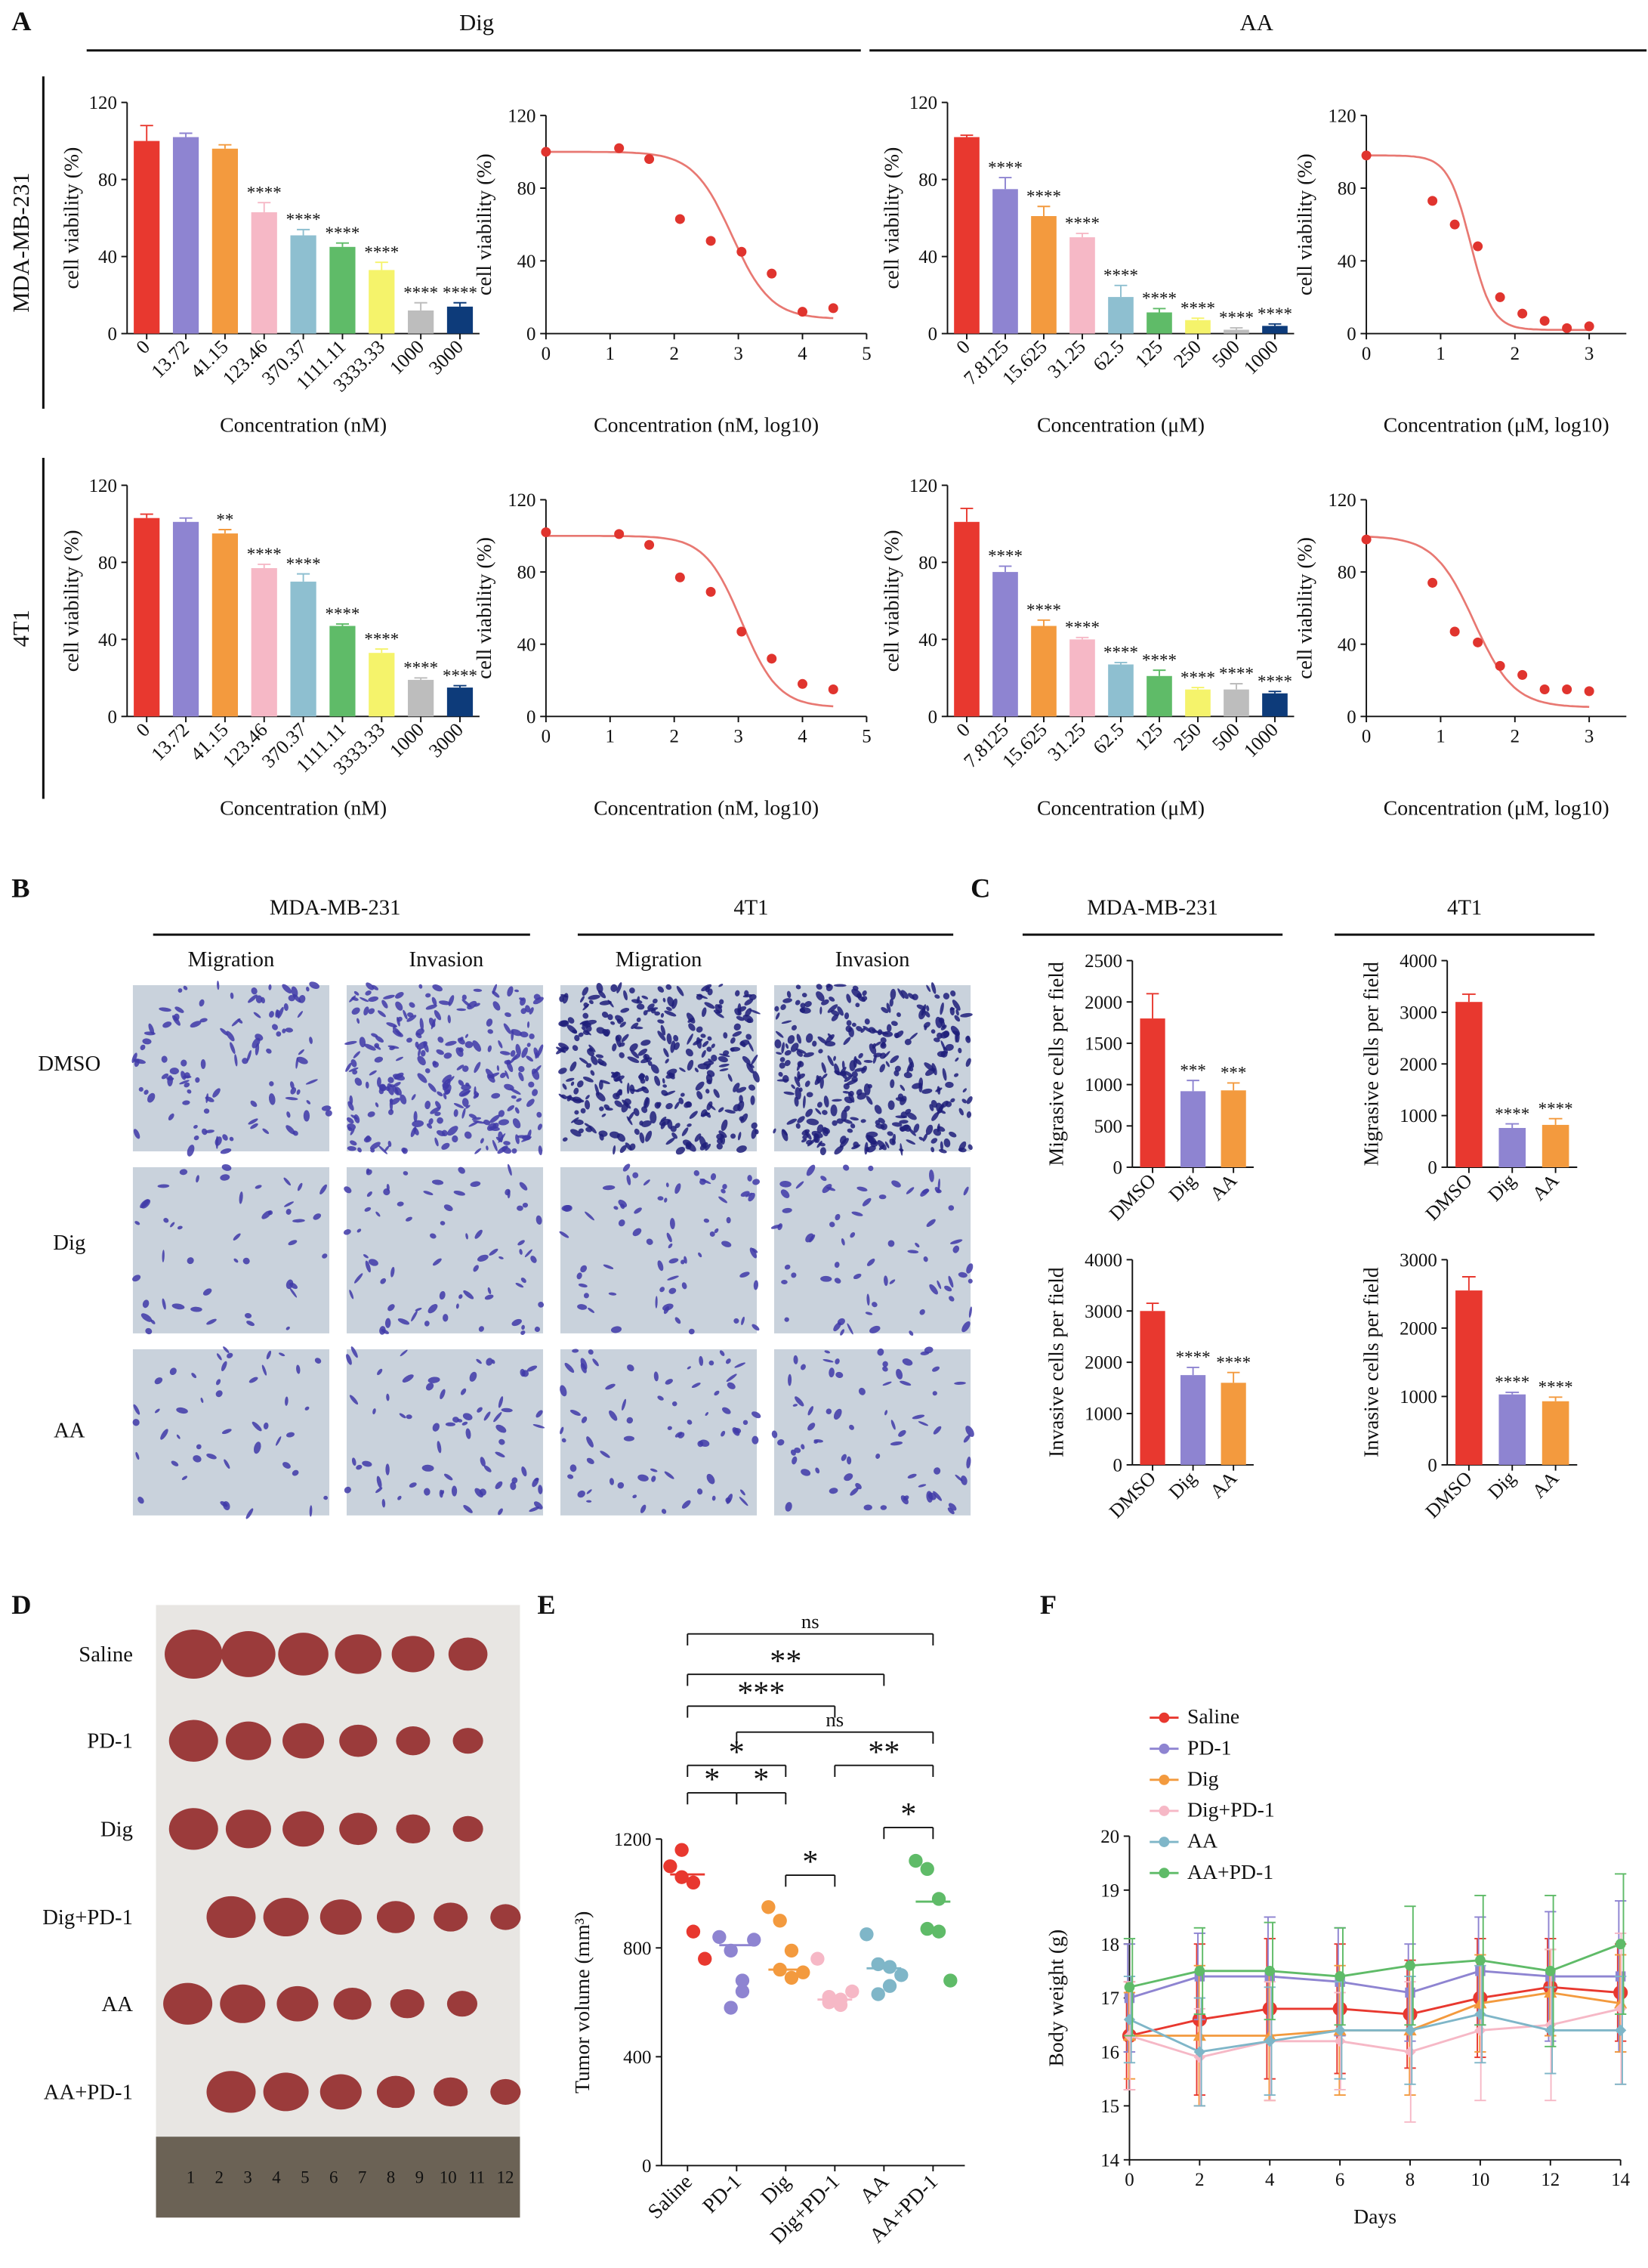 The width and height of the screenshot is (1648, 2268). I want to click on chart-a8-data-point, so click(1544, 689).